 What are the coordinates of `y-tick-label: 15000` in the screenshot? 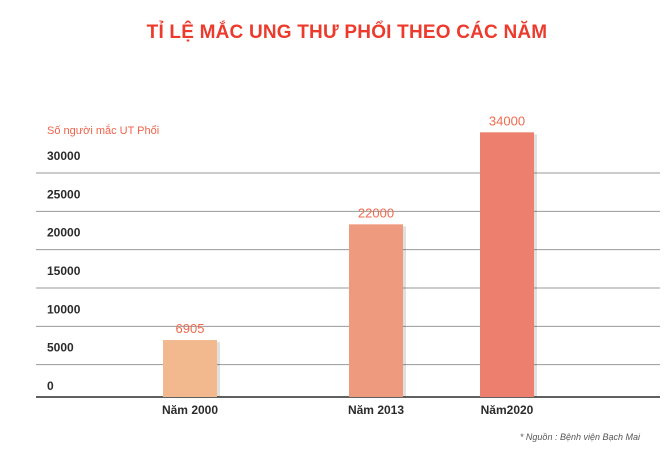 It's located at (64, 271).